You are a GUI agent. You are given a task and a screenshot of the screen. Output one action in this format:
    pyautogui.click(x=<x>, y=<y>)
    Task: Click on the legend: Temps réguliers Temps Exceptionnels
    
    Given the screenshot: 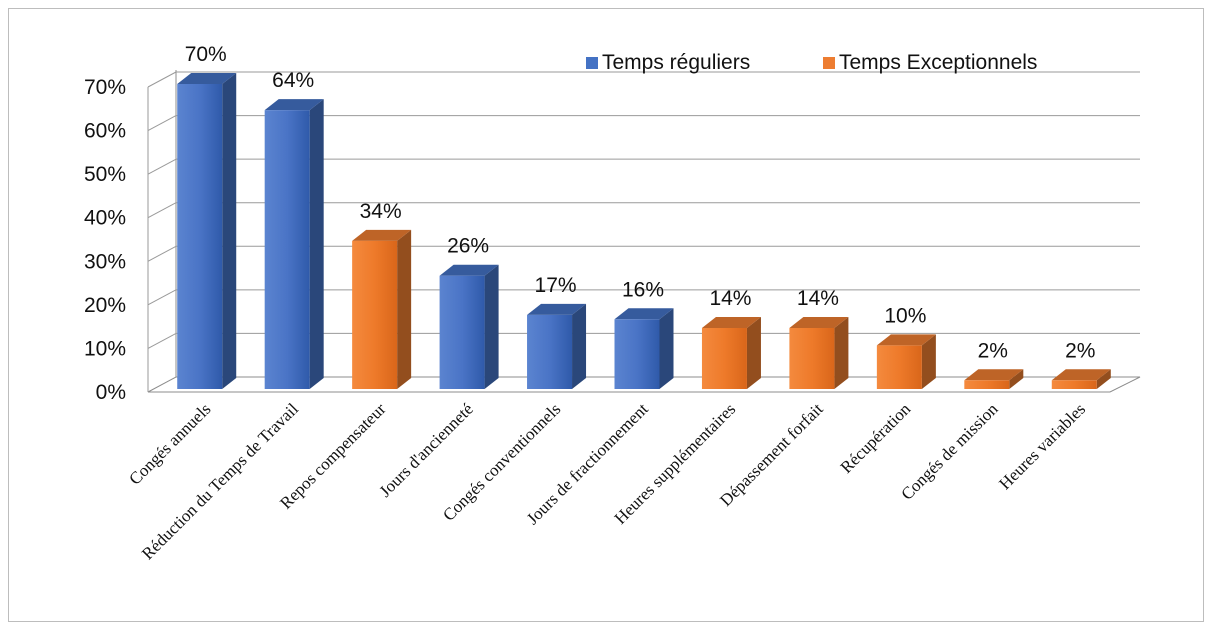 What is the action you would take?
    pyautogui.click(x=811, y=62)
    